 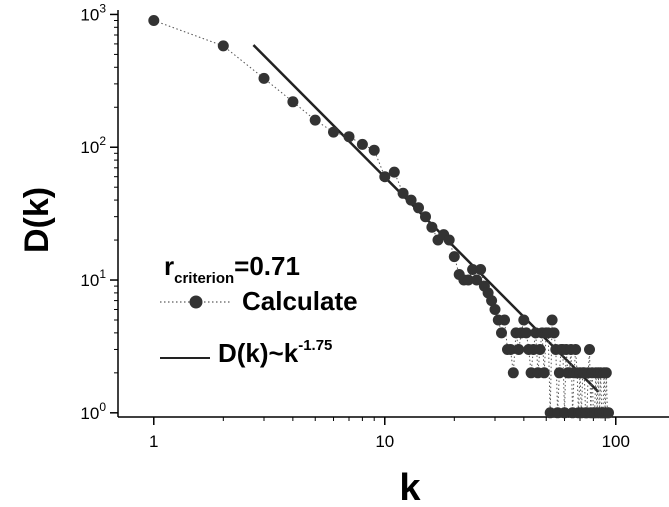 I want to click on y-axis-title: D(k), so click(x=37, y=220).